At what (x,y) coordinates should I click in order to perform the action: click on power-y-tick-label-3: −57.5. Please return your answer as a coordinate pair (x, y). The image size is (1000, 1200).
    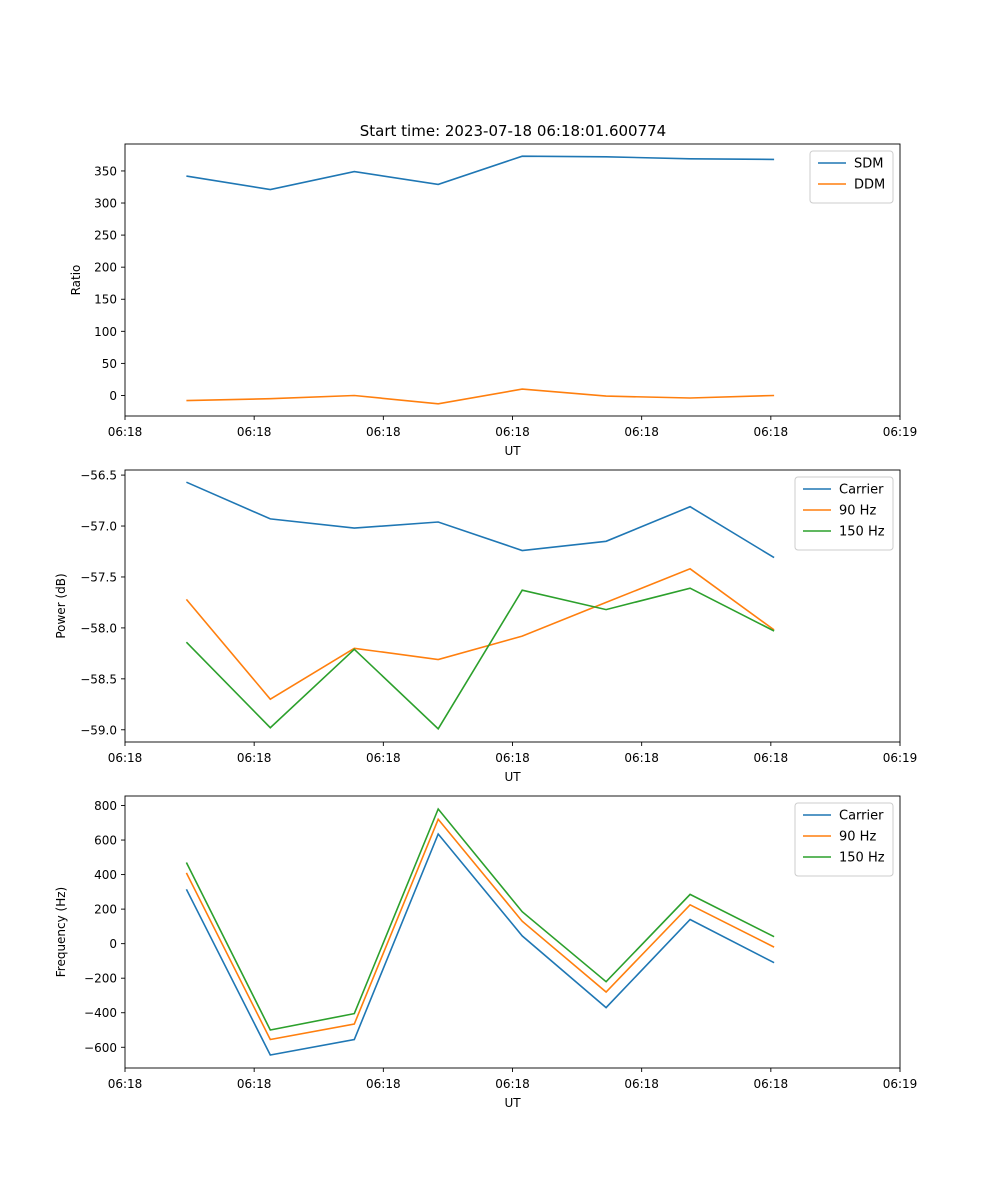
    Looking at the image, I should click on (98, 577).